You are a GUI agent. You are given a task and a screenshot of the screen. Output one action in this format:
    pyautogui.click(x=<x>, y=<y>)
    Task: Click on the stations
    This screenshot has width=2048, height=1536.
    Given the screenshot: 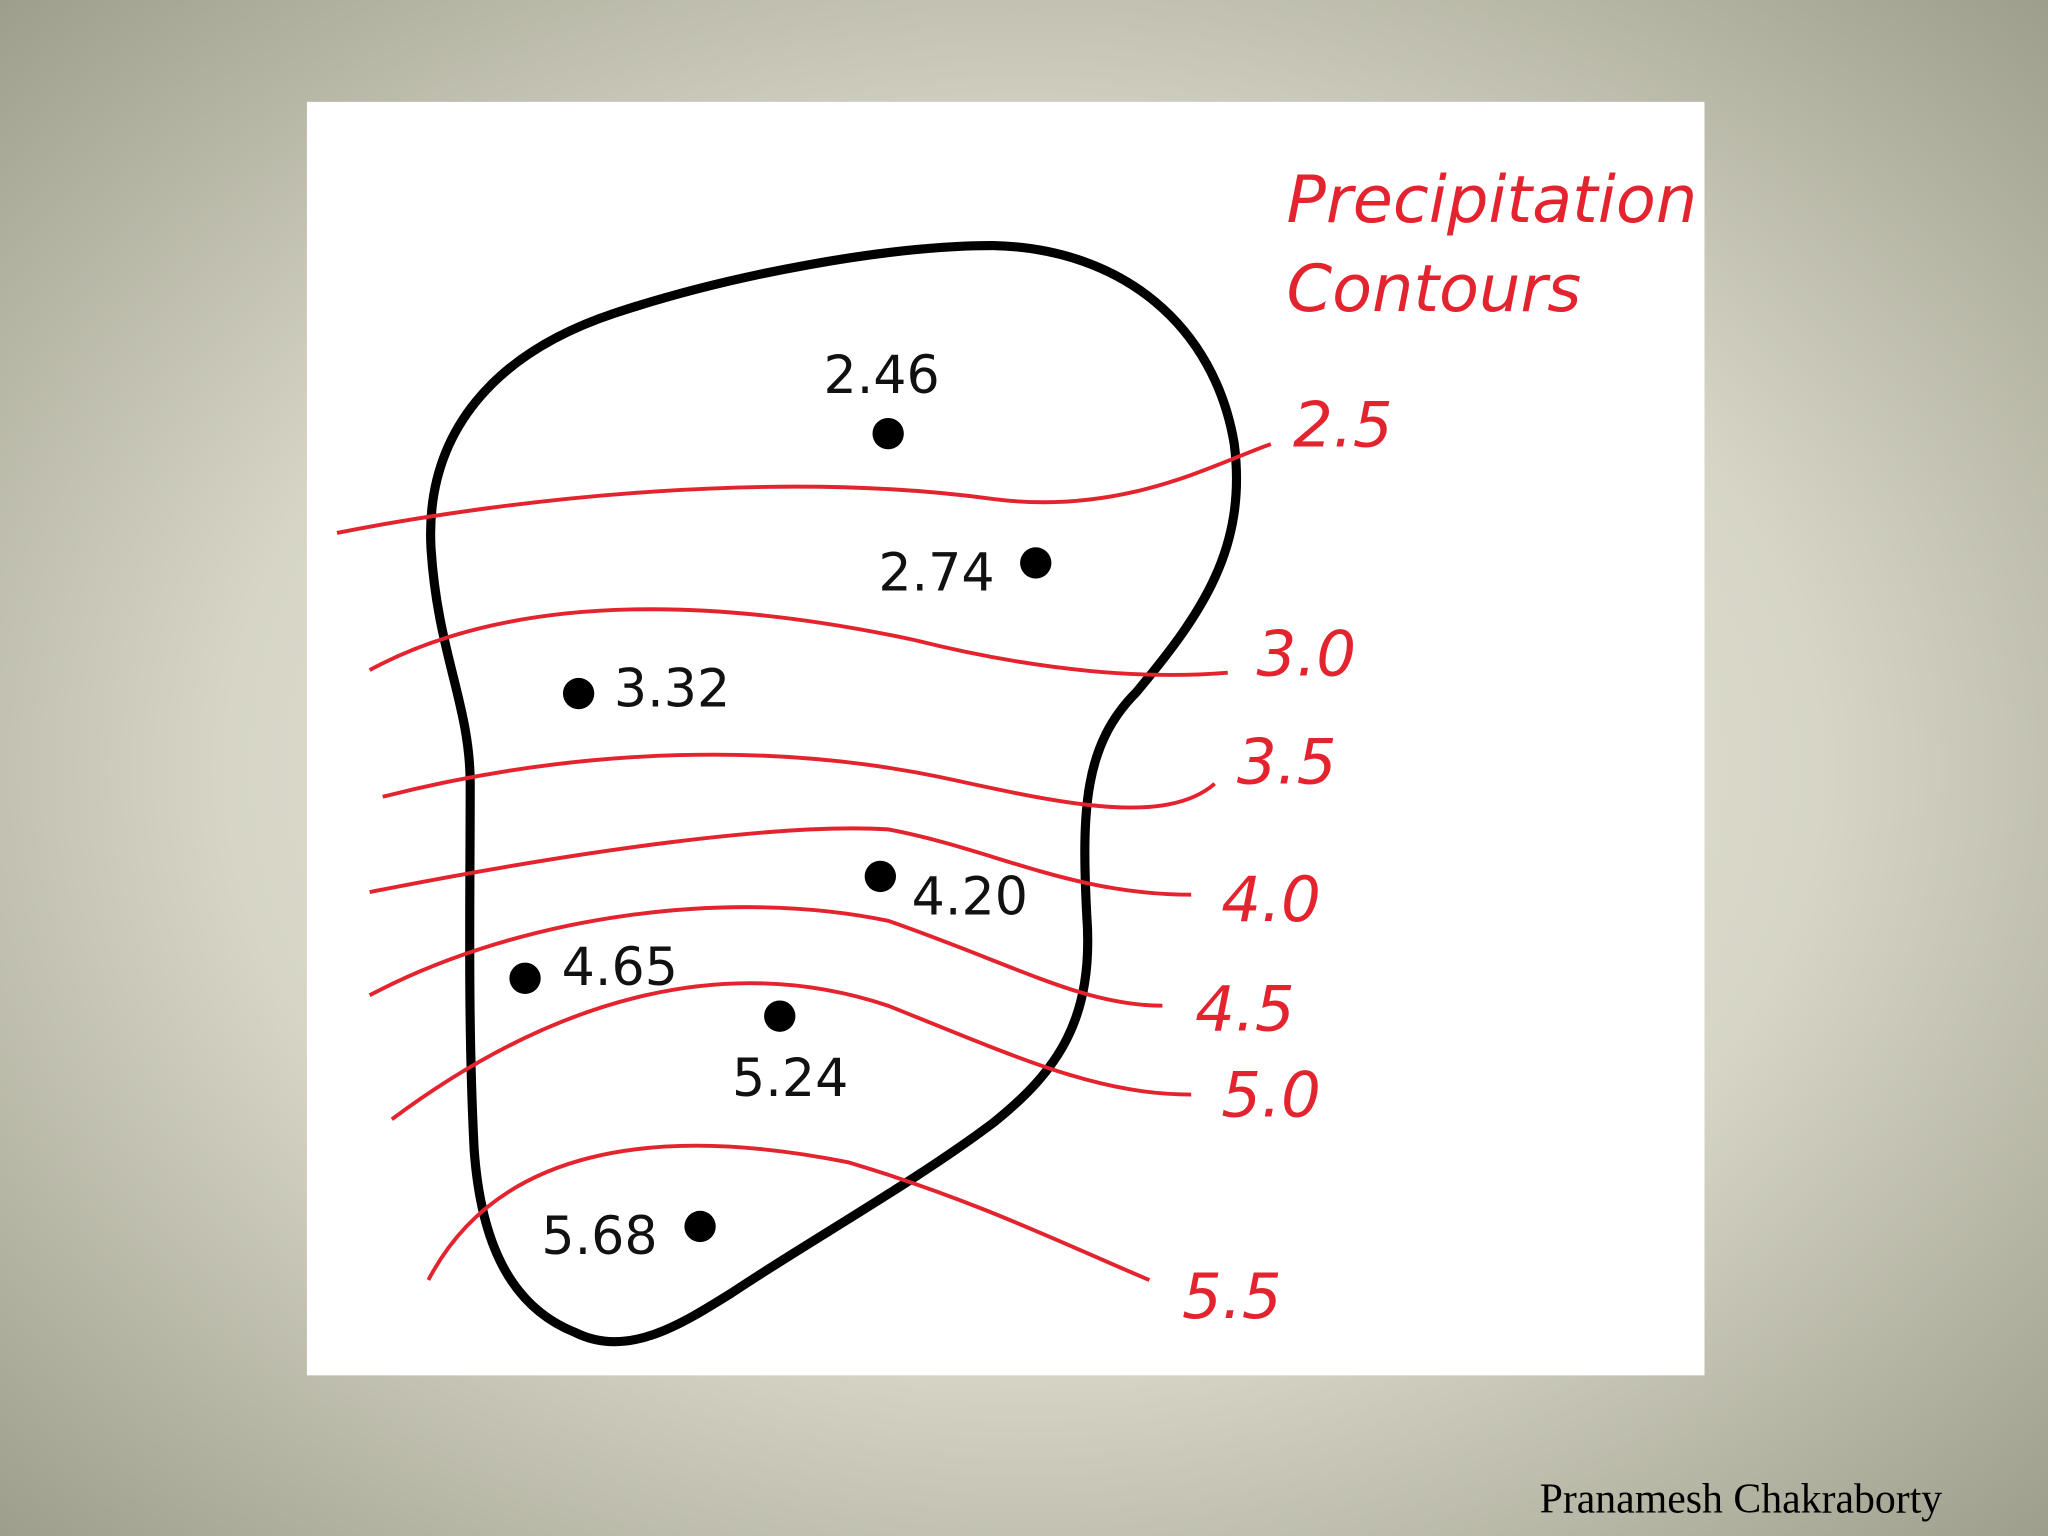 What is the action you would take?
    pyautogui.click(x=780, y=830)
    